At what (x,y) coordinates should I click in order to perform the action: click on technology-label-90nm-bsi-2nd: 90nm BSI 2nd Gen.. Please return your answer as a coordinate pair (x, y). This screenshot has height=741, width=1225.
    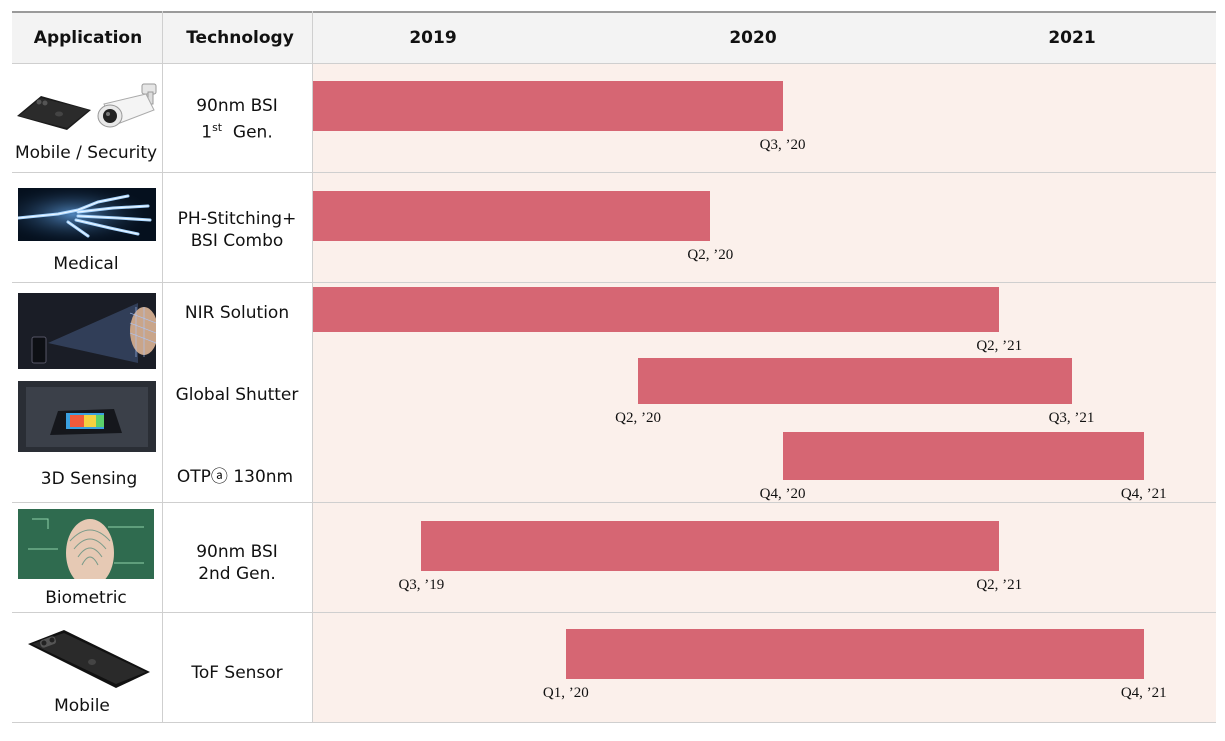
    Looking at the image, I should click on (237, 563).